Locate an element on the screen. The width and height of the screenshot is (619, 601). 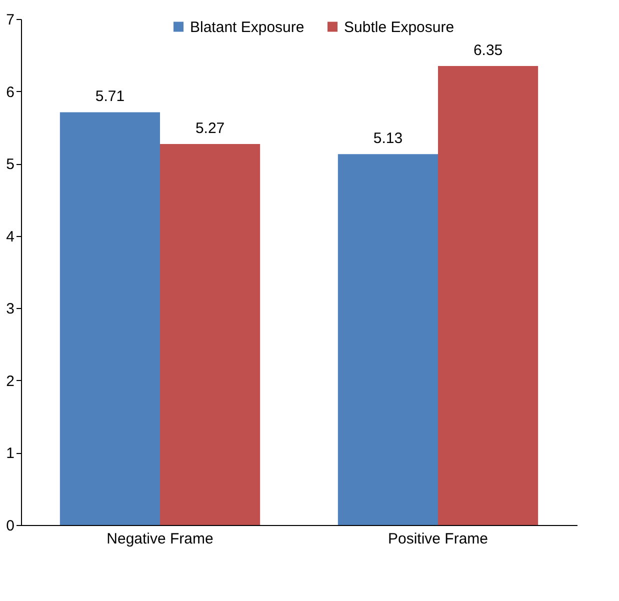
y-tick-label: 0 is located at coordinates (10, 526).